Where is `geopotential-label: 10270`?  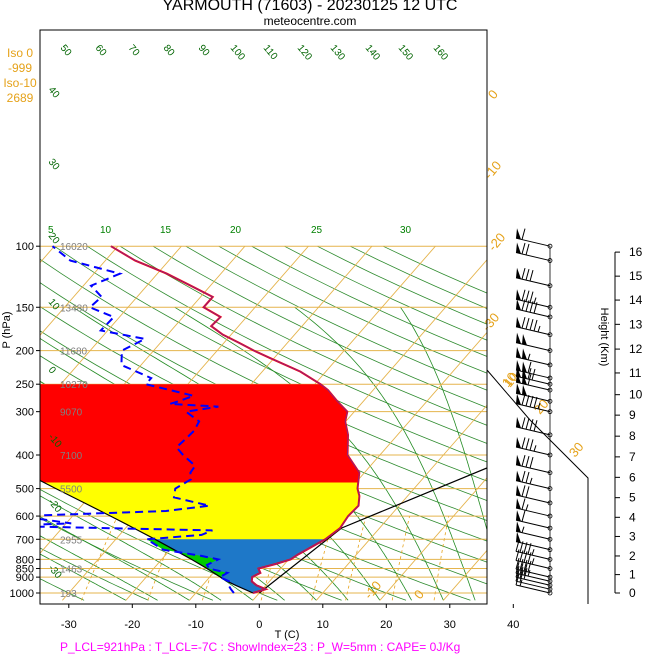 geopotential-label: 10270 is located at coordinates (74, 385).